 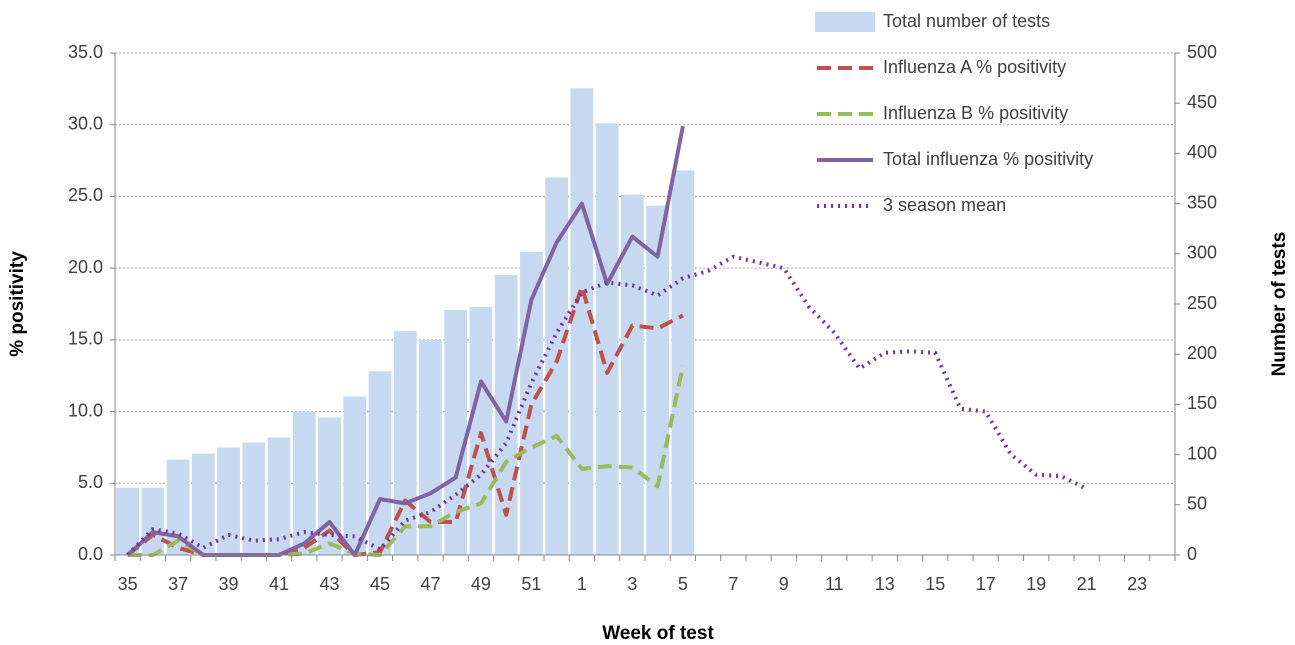 What do you see at coordinates (430, 584) in the screenshot?
I see `x-tick-label: 47` at bounding box center [430, 584].